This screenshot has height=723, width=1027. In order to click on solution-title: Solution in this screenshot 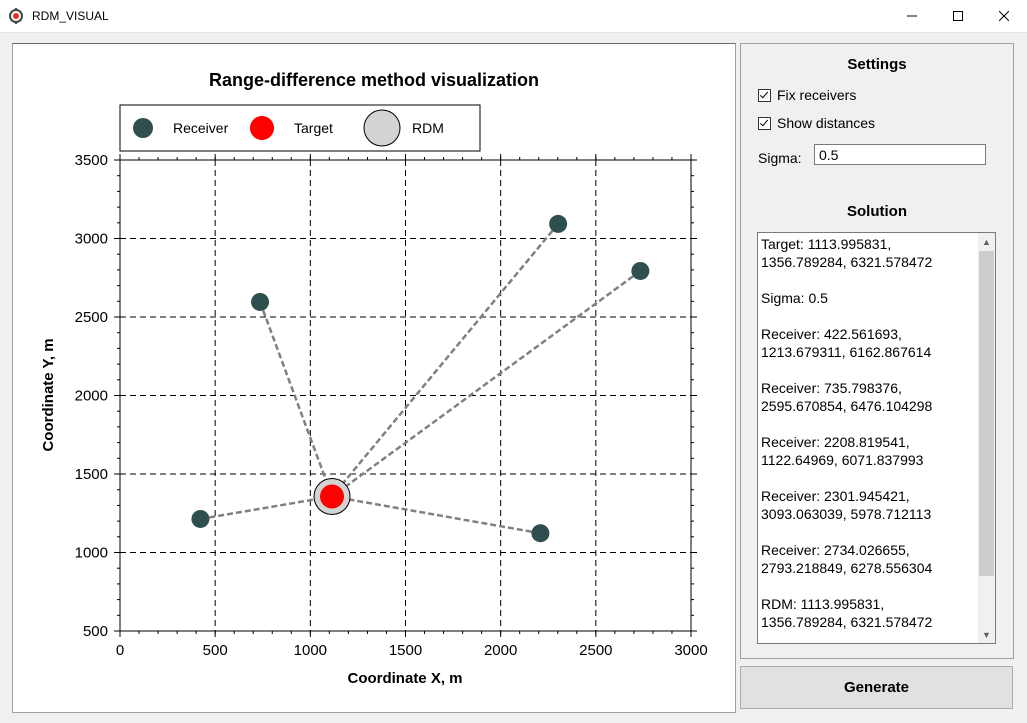, I will do `click(877, 211)`.